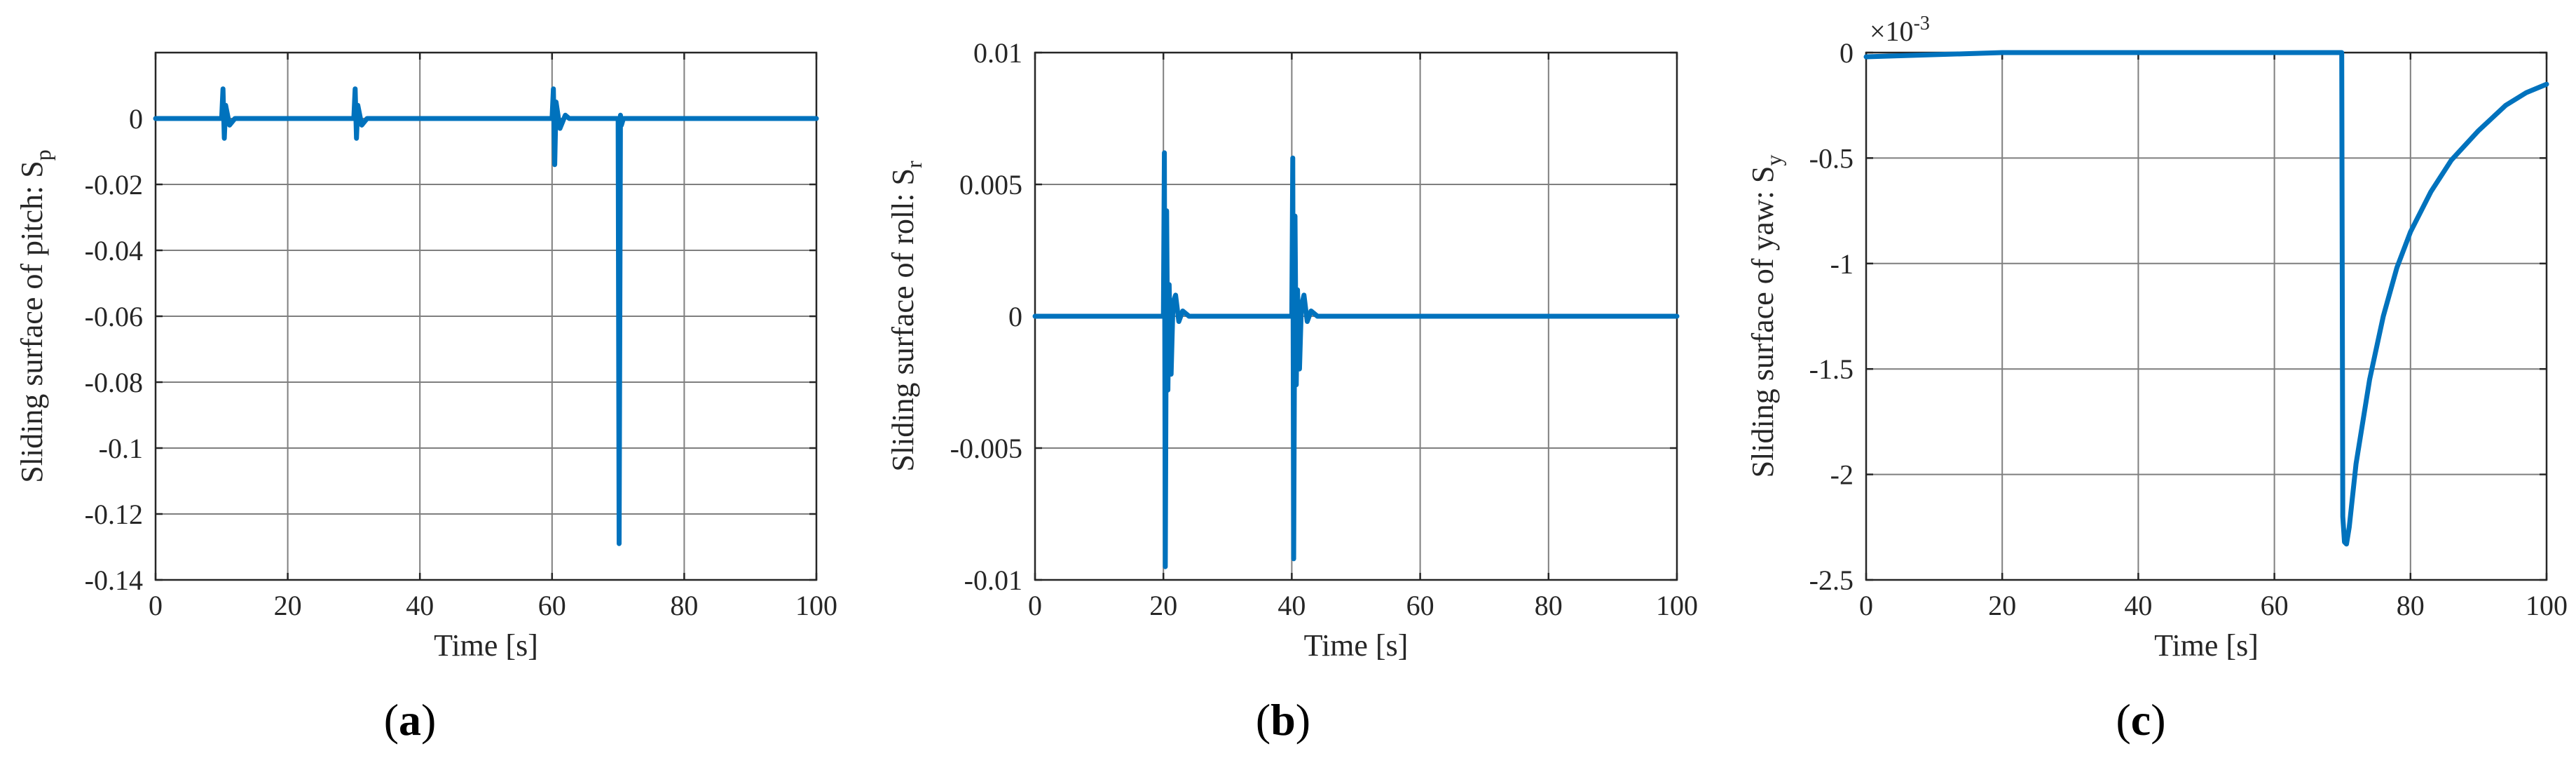  Describe the element at coordinates (1832, 369) in the screenshot. I see `panel-c-y-tick-label: -1.5` at that location.